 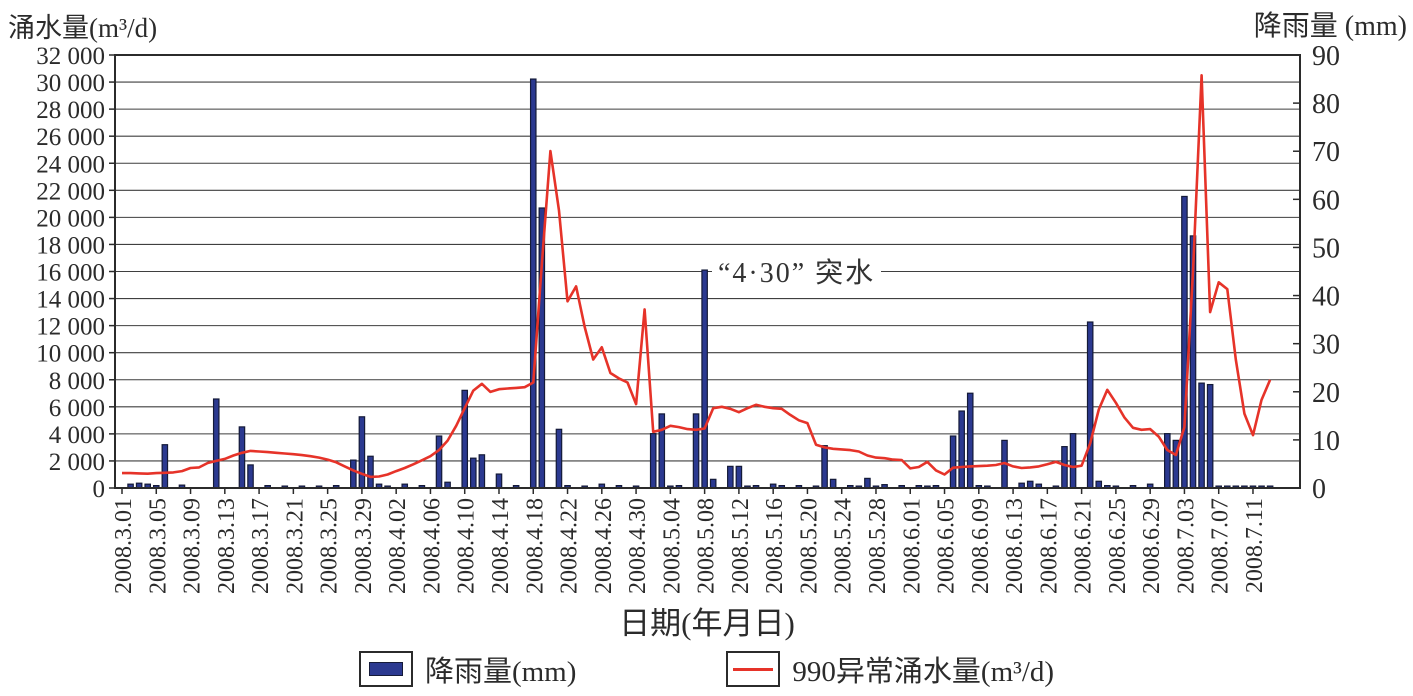 What do you see at coordinates (706, 669) in the screenshot?
I see `legend: 降雨量(mm) 990异常涌水量(m³/d)` at bounding box center [706, 669].